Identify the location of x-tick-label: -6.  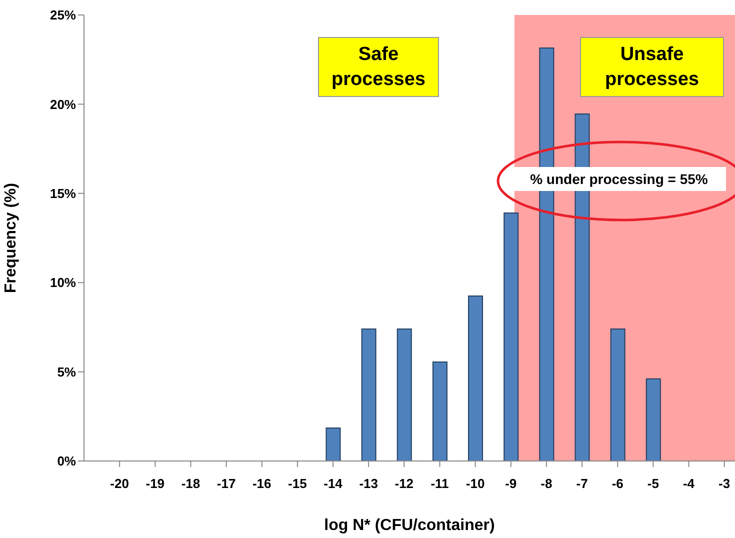
(618, 484).